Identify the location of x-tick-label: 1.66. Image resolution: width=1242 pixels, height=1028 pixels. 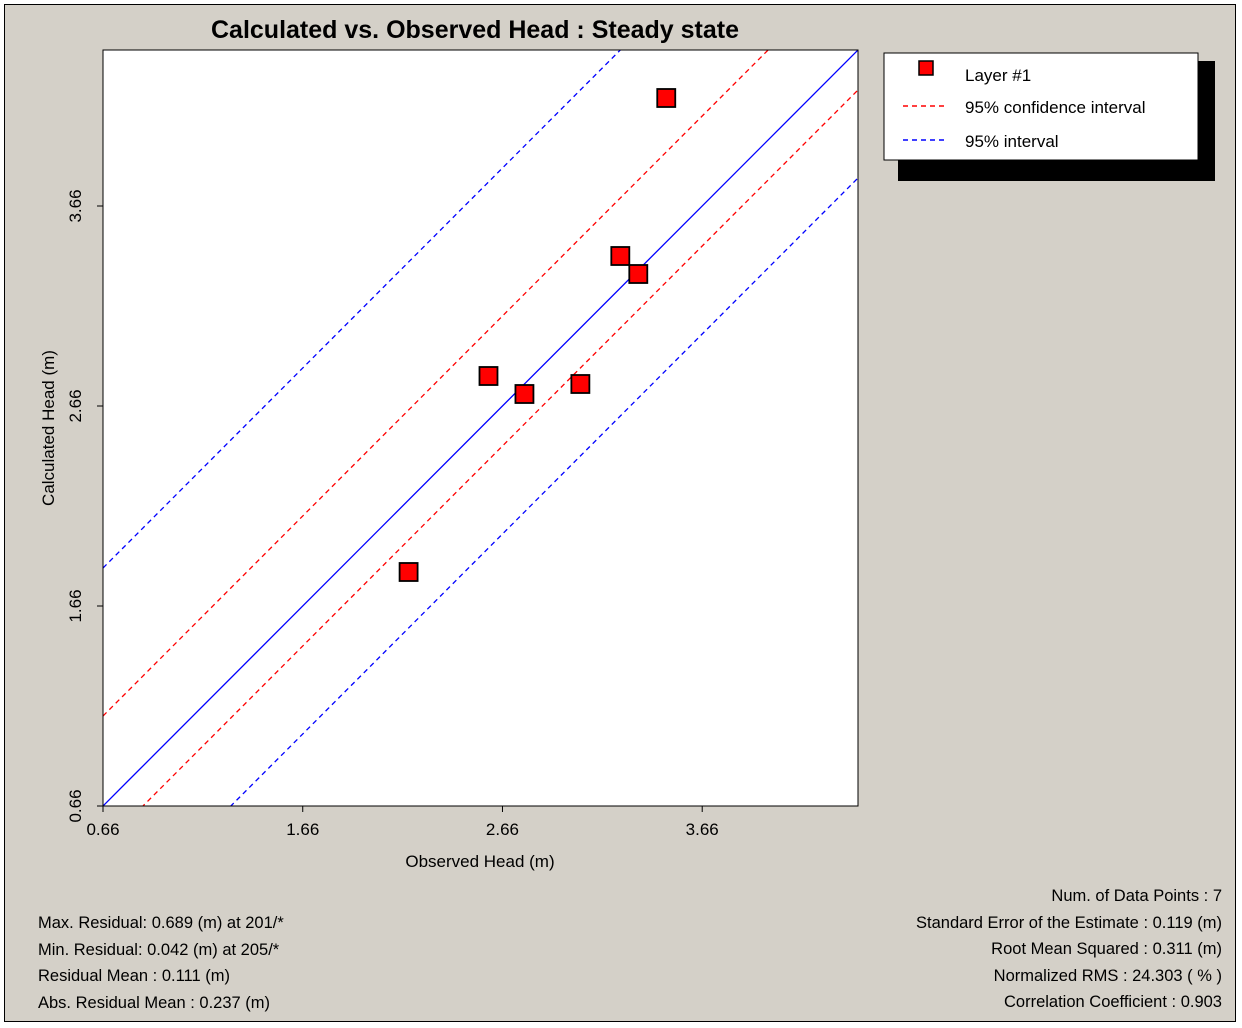
(302, 829).